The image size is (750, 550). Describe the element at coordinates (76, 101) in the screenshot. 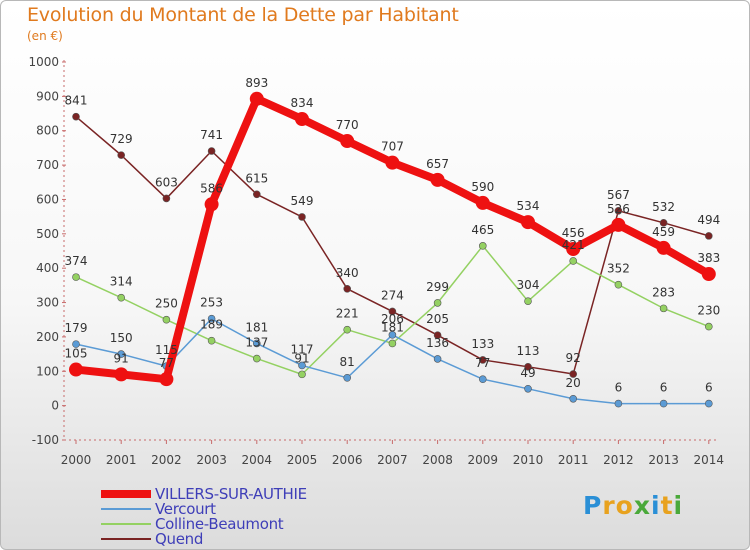

I see `data-label: 841` at that location.